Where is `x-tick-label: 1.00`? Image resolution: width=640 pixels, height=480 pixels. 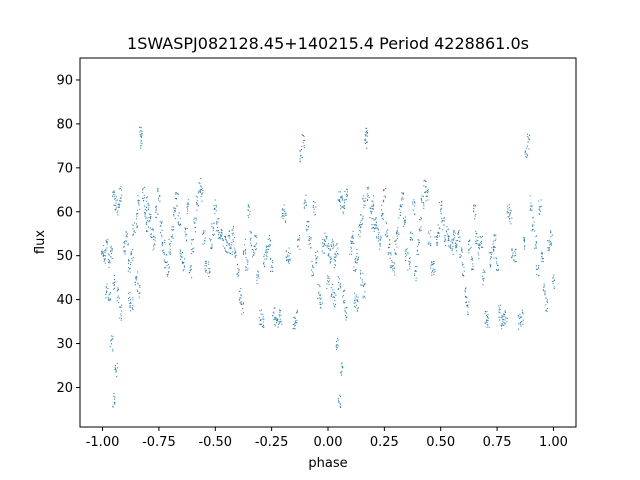 x-tick-label: 1.00 is located at coordinates (553, 442).